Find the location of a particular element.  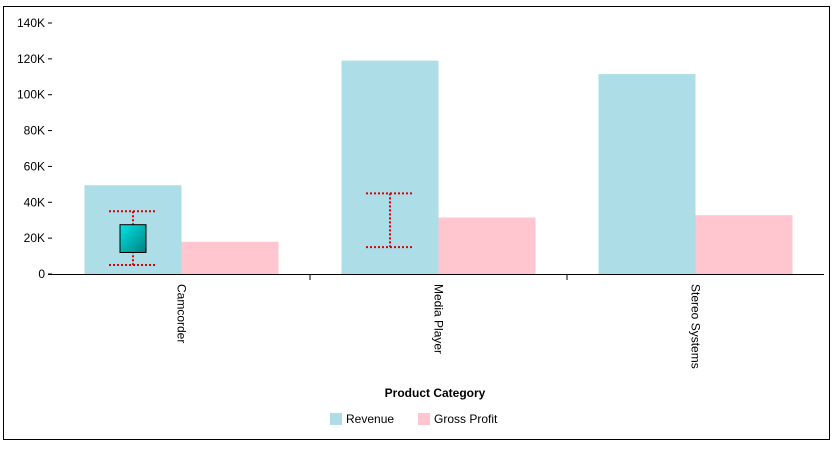

y-tick-label: 120K is located at coordinates (31, 59).